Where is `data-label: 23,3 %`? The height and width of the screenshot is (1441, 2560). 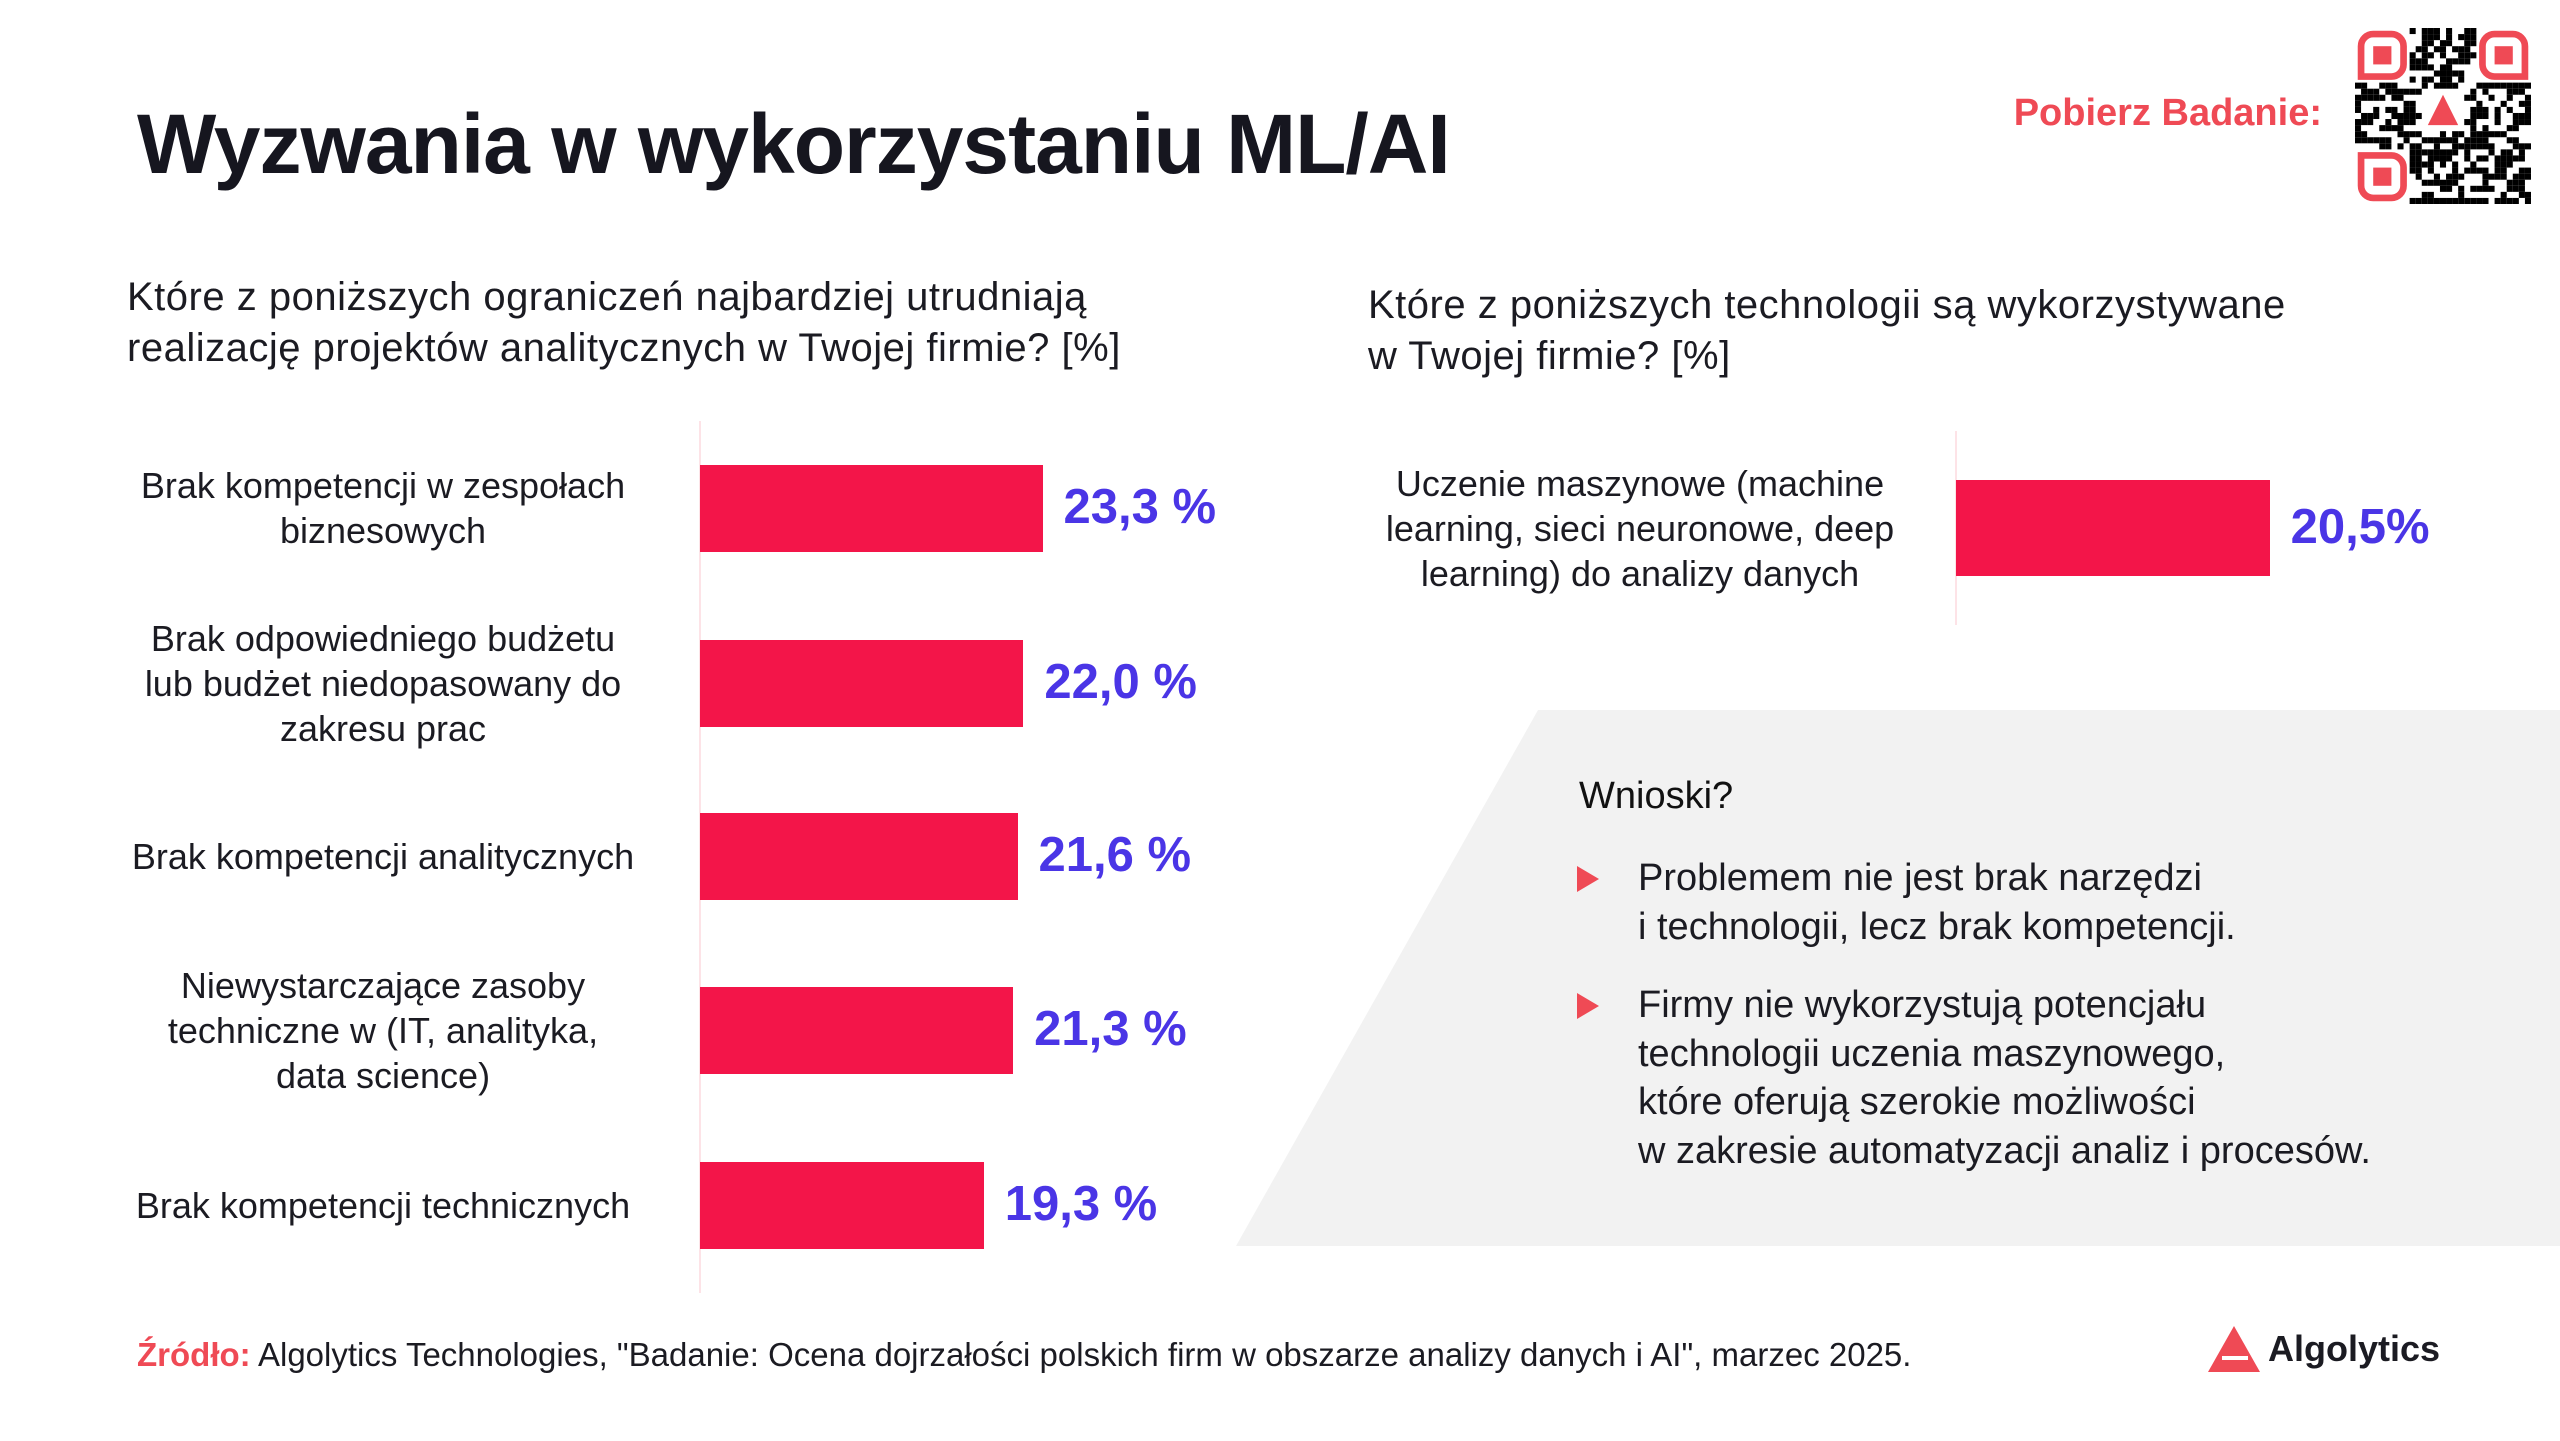 data-label: 23,3 % is located at coordinates (1140, 507).